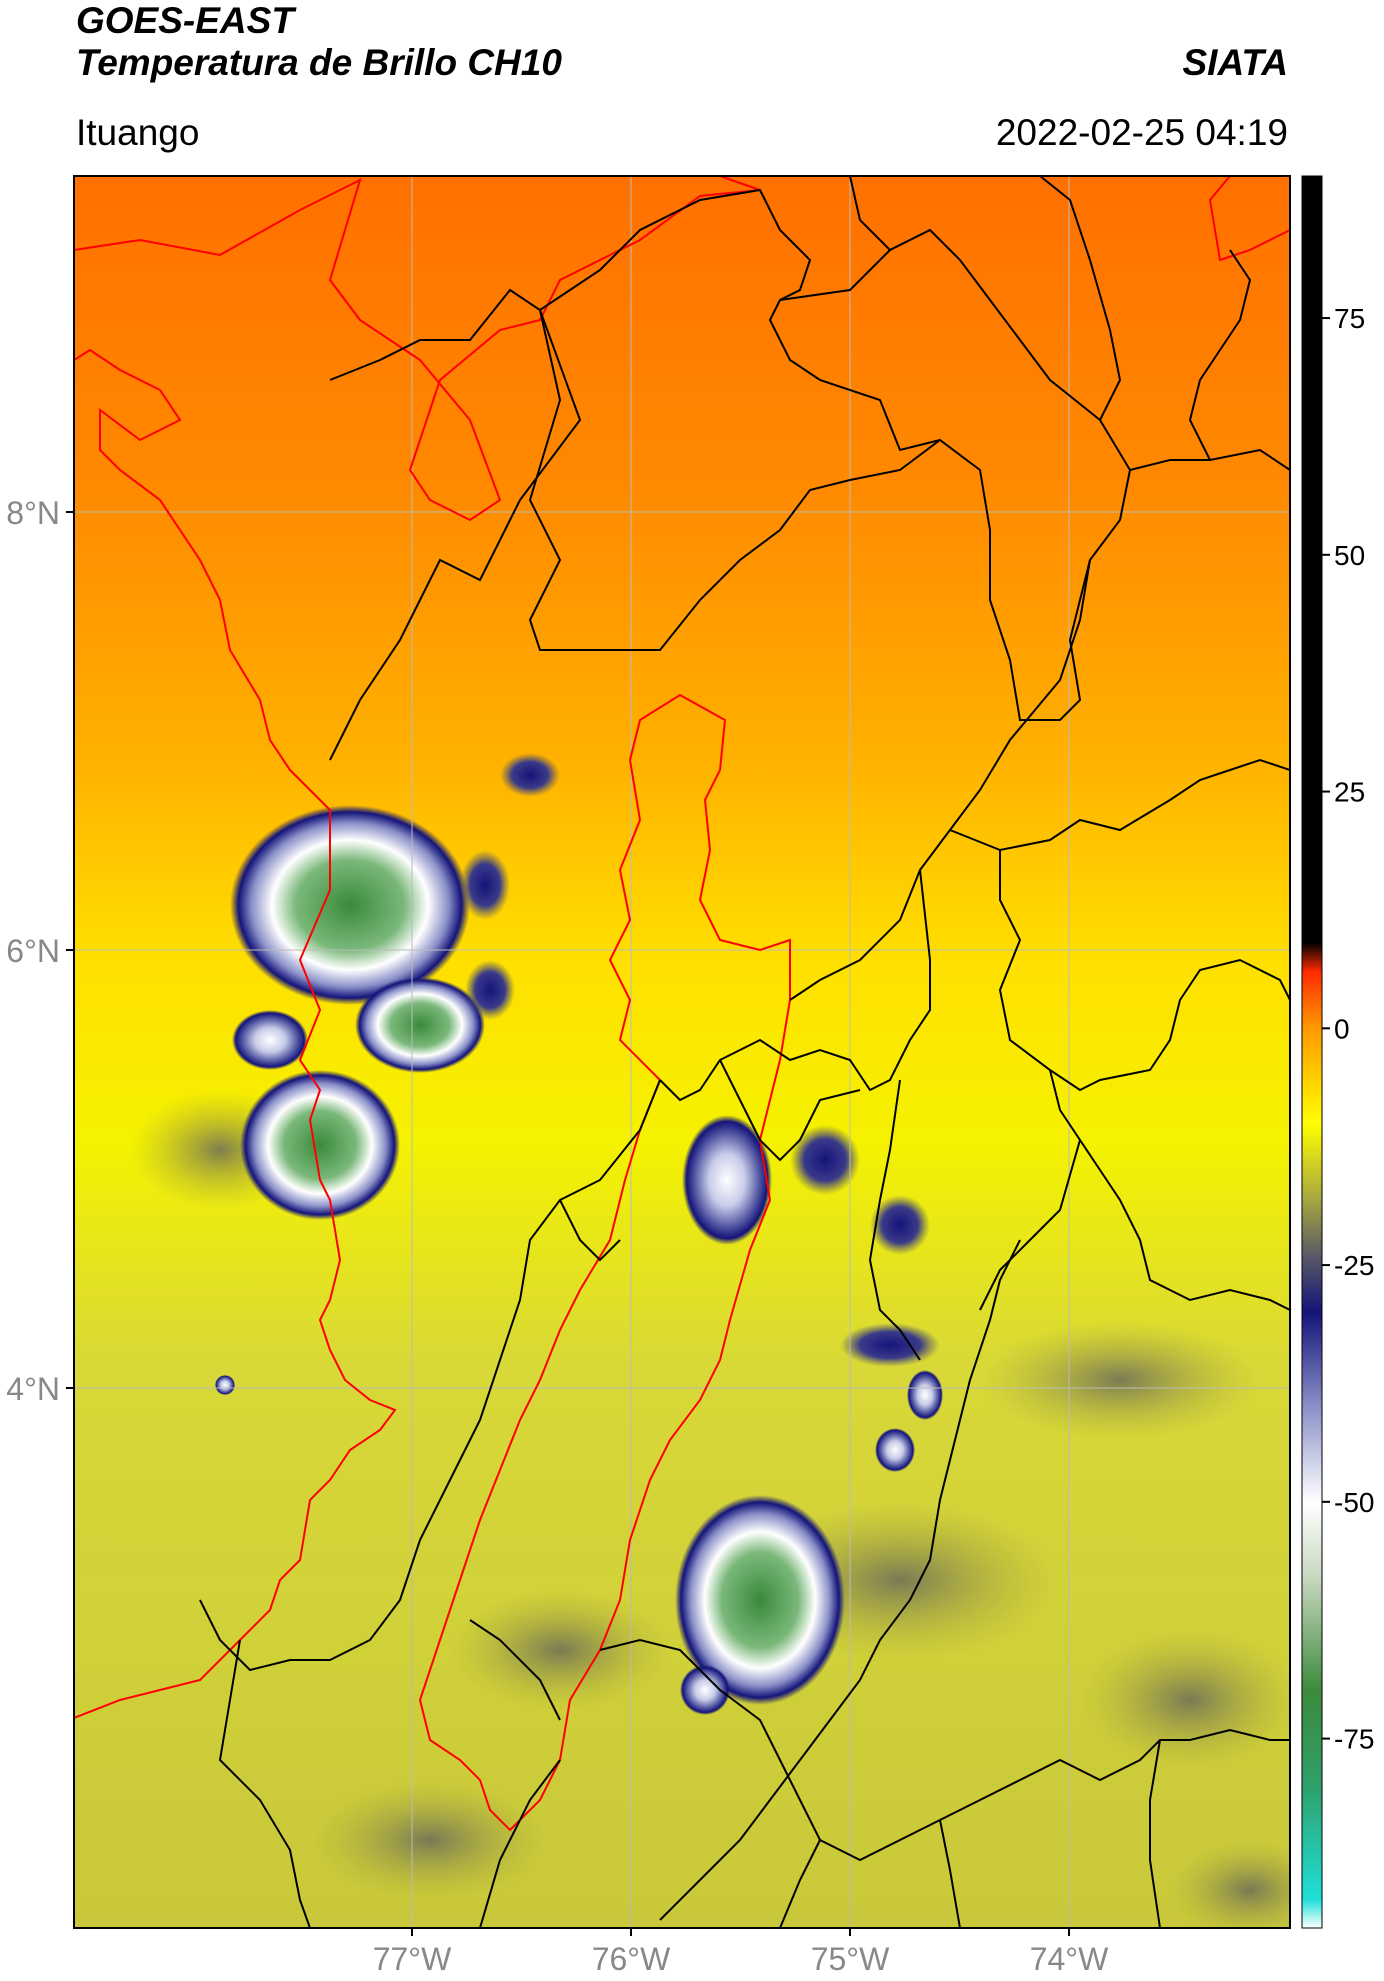  What do you see at coordinates (412, 1959) in the screenshot?
I see `lon-label: 77°W` at bounding box center [412, 1959].